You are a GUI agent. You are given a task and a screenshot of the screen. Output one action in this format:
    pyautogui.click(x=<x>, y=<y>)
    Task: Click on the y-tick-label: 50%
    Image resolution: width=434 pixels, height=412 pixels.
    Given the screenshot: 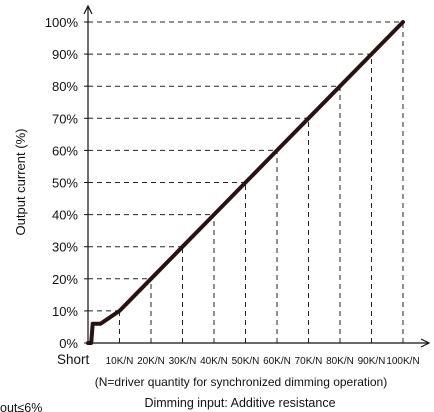 What is the action you would take?
    pyautogui.click(x=65, y=183)
    